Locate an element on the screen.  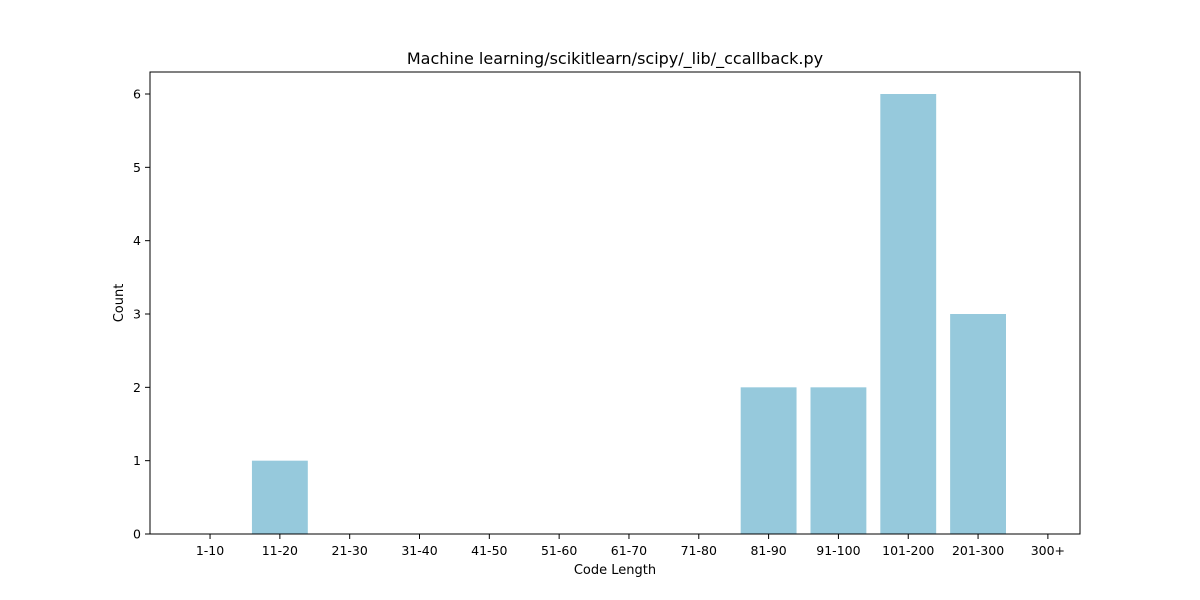
y-tick-label: 5 is located at coordinates (137, 167).